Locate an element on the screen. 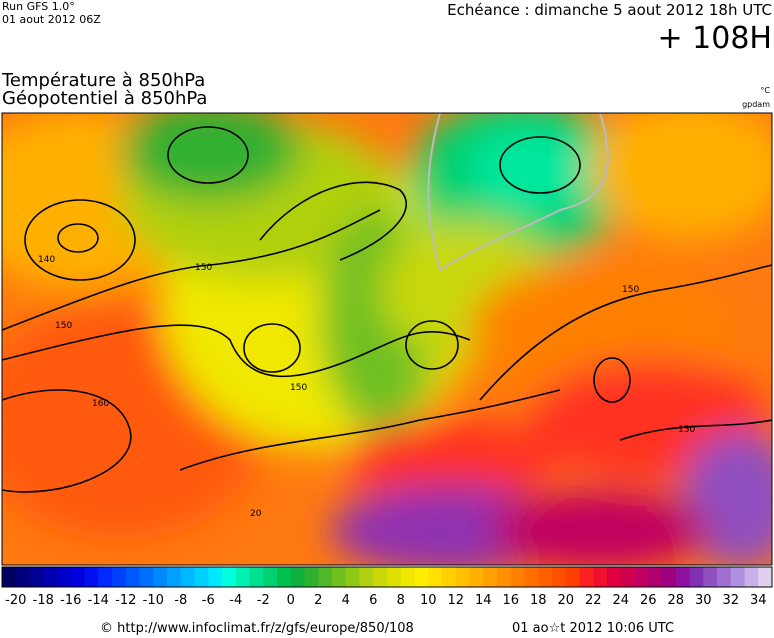 The height and width of the screenshot is (638, 774). colorbar-label: 10 is located at coordinates (428, 600).